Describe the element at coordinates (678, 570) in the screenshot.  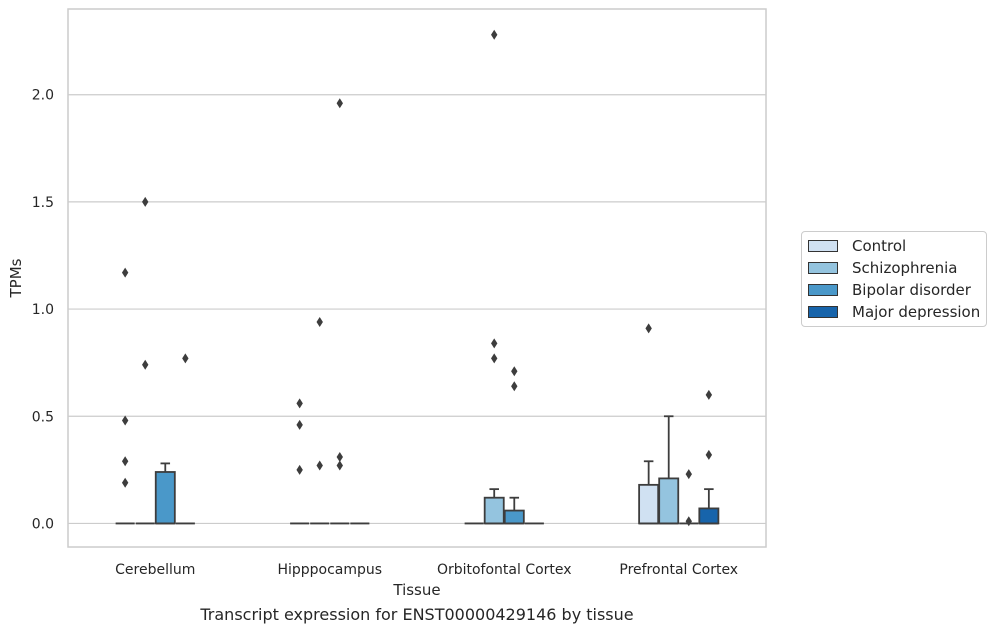
I see `x-tick-label: Prefrontal Cortex` at that location.